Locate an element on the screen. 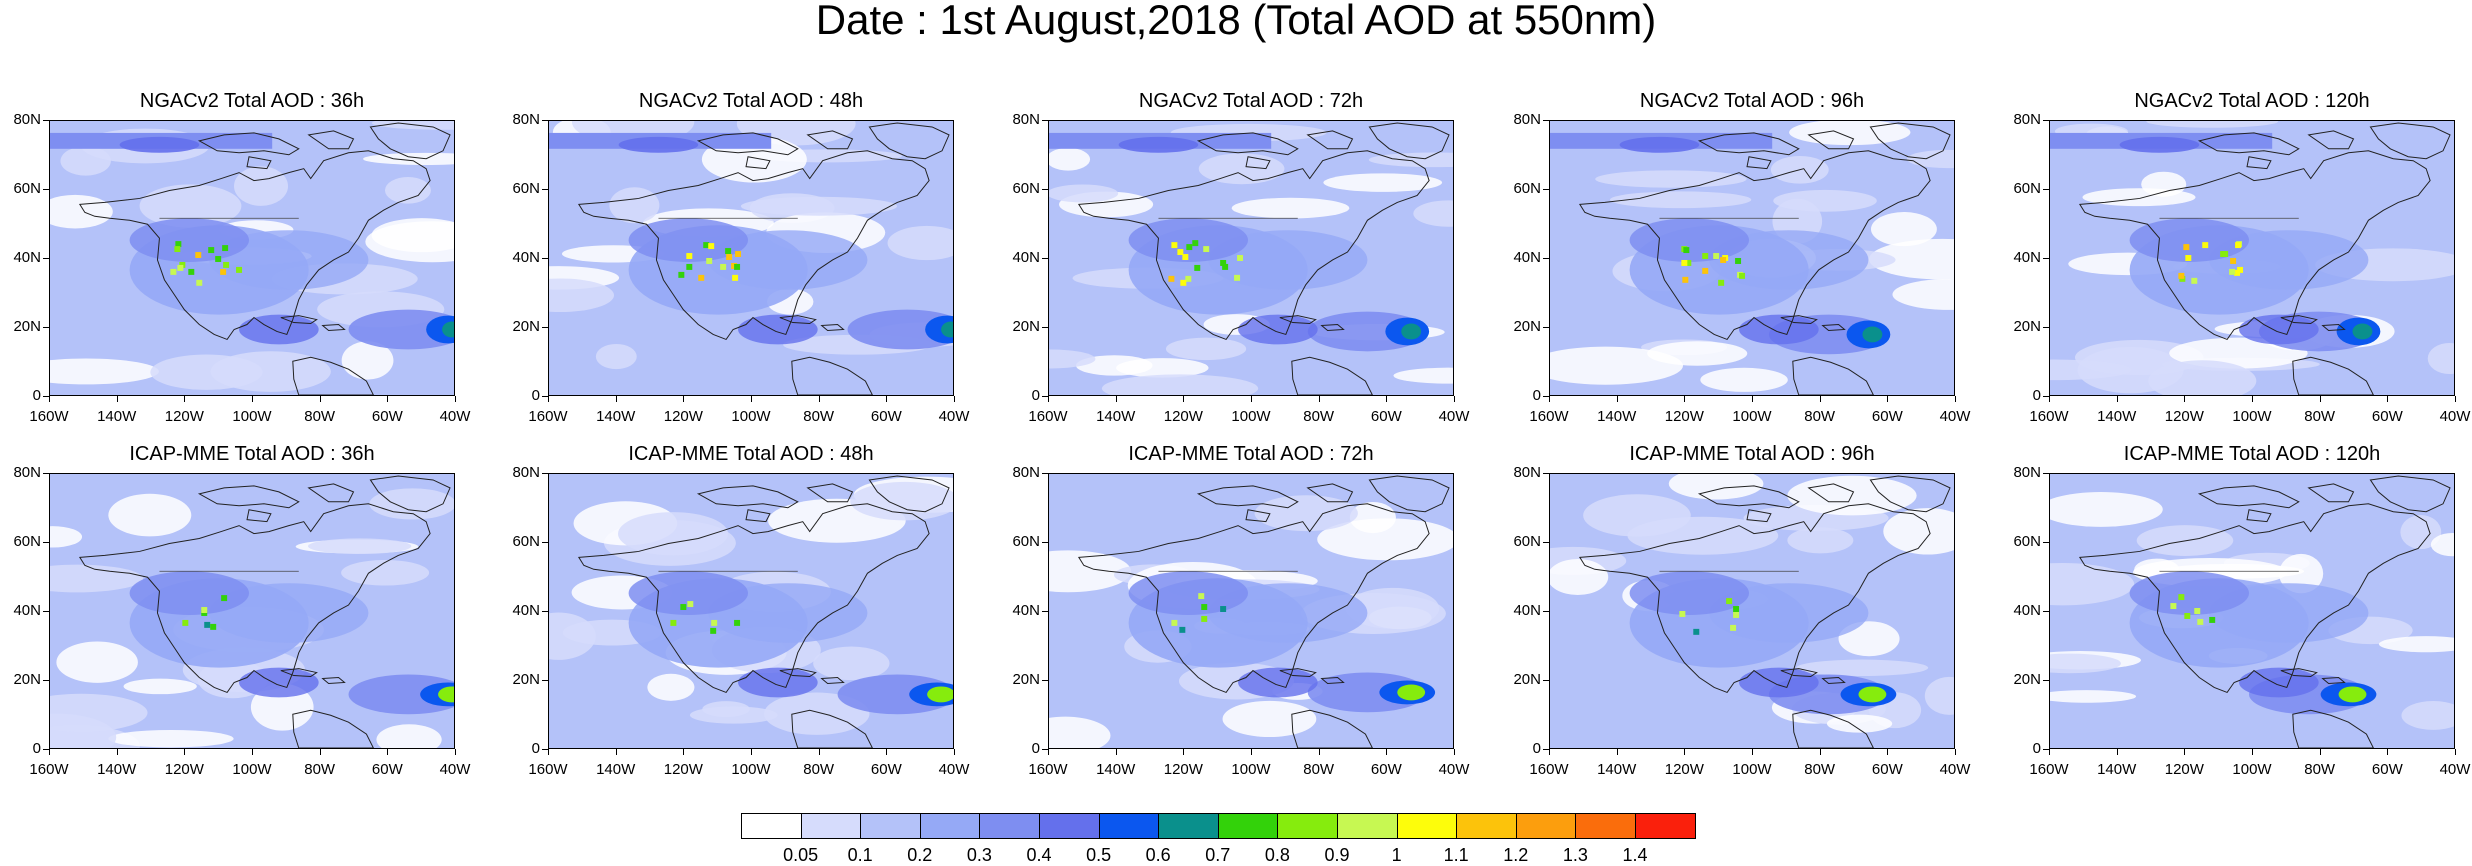  x-tick-label: 120W is located at coordinates (1183, 769).